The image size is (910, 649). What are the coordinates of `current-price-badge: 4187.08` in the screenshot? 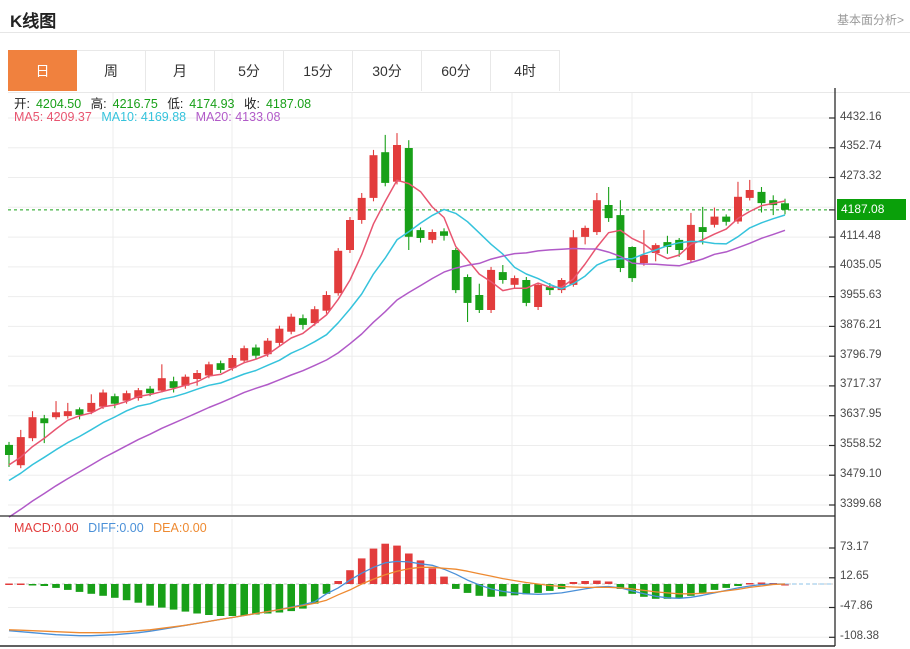 It's located at (871, 209).